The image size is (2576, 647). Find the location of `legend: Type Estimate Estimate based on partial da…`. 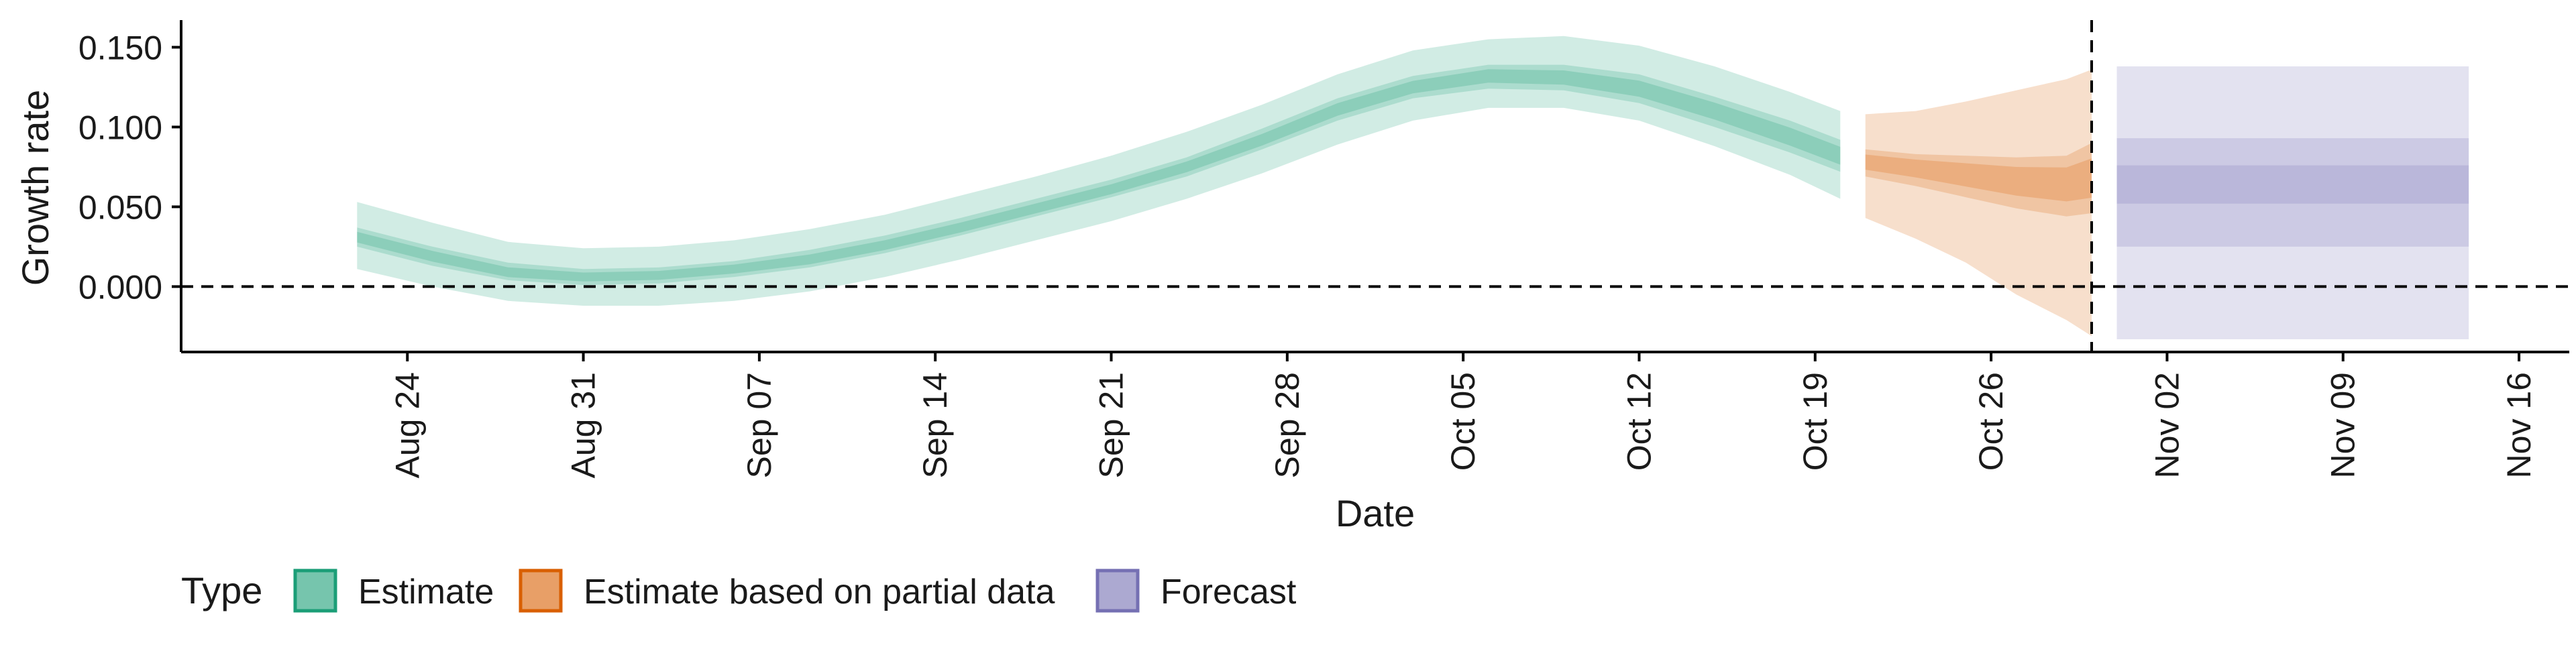

legend: Type Estimate Estimate based on partial da… is located at coordinates (739, 591).